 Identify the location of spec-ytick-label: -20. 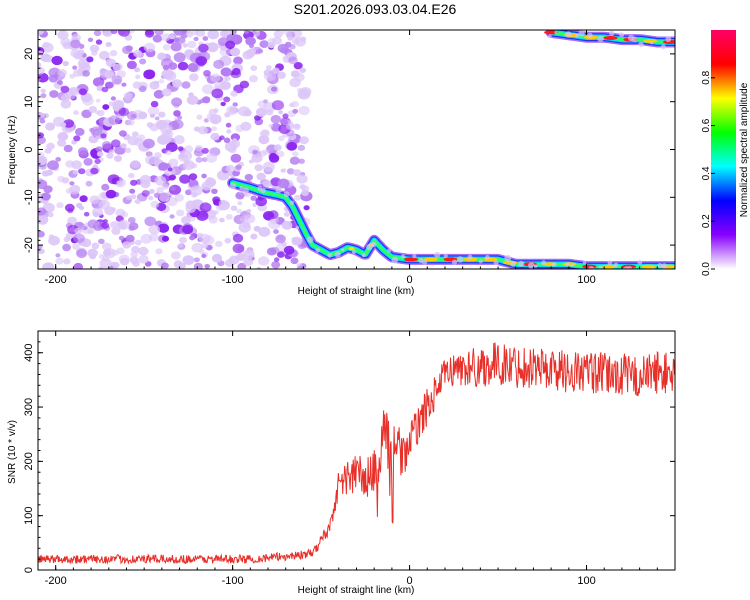
(29, 245).